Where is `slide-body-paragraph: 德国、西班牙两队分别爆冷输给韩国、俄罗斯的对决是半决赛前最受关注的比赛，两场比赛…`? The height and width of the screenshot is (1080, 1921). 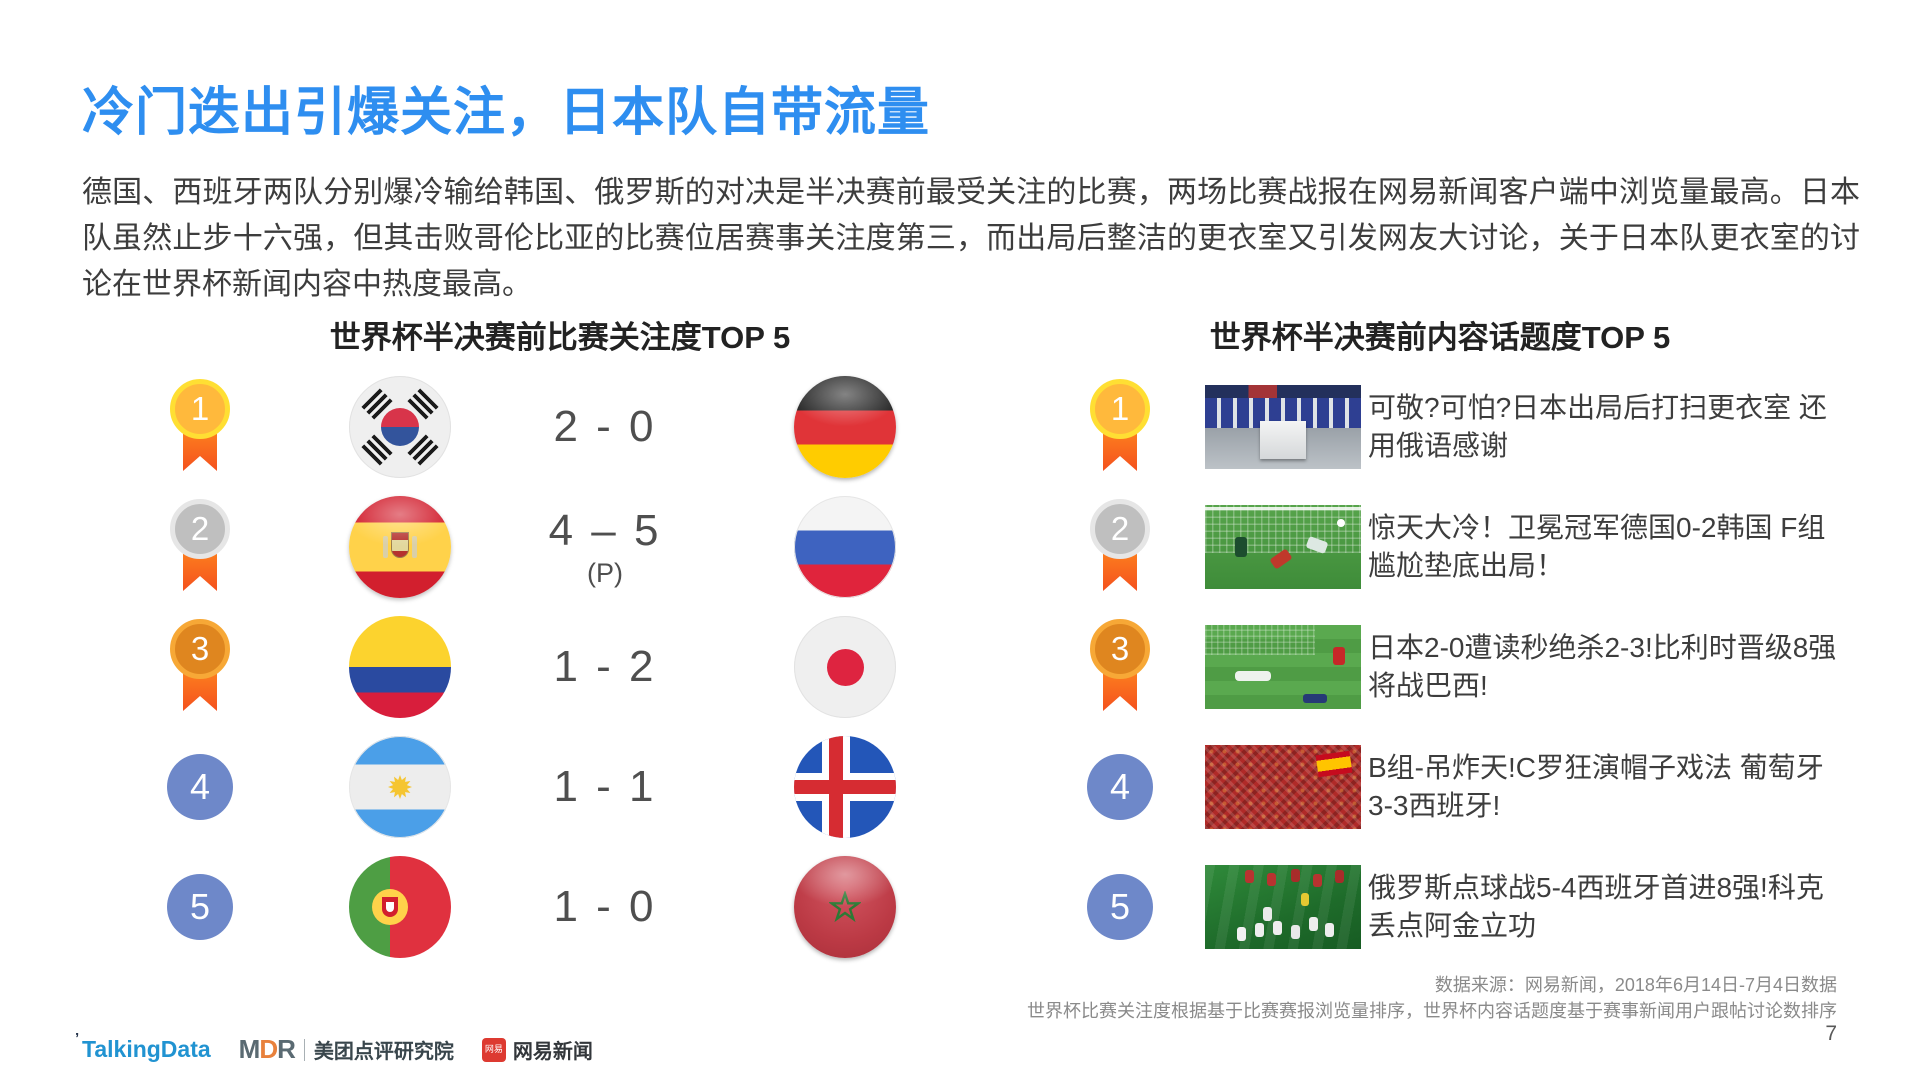
slide-body-paragraph: 德国、西班牙两队分别爆冷输给韩国、俄罗斯的对决是半决赛前最受关注的比赛，两场比赛… is located at coordinates (971, 238).